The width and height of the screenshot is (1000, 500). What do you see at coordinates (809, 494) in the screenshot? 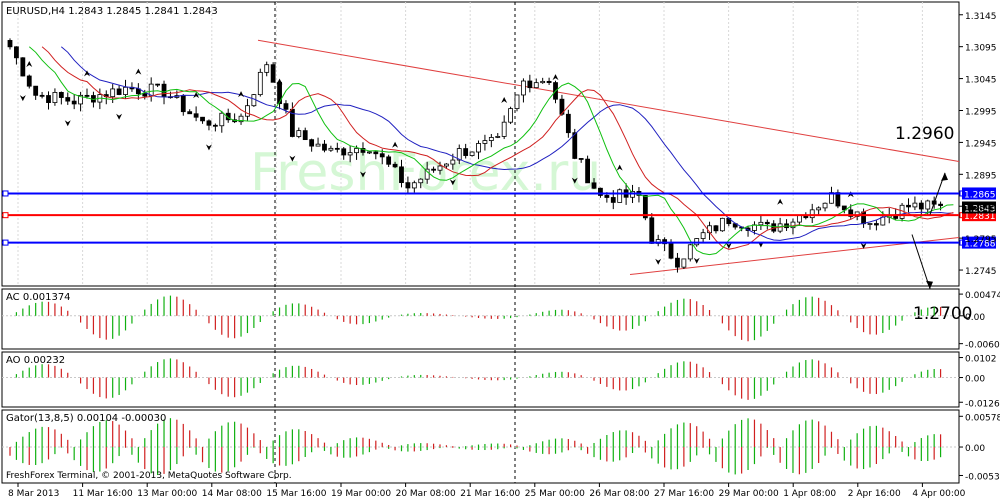
I see `x-tick-label: 1 Apr 08:00` at bounding box center [809, 494].